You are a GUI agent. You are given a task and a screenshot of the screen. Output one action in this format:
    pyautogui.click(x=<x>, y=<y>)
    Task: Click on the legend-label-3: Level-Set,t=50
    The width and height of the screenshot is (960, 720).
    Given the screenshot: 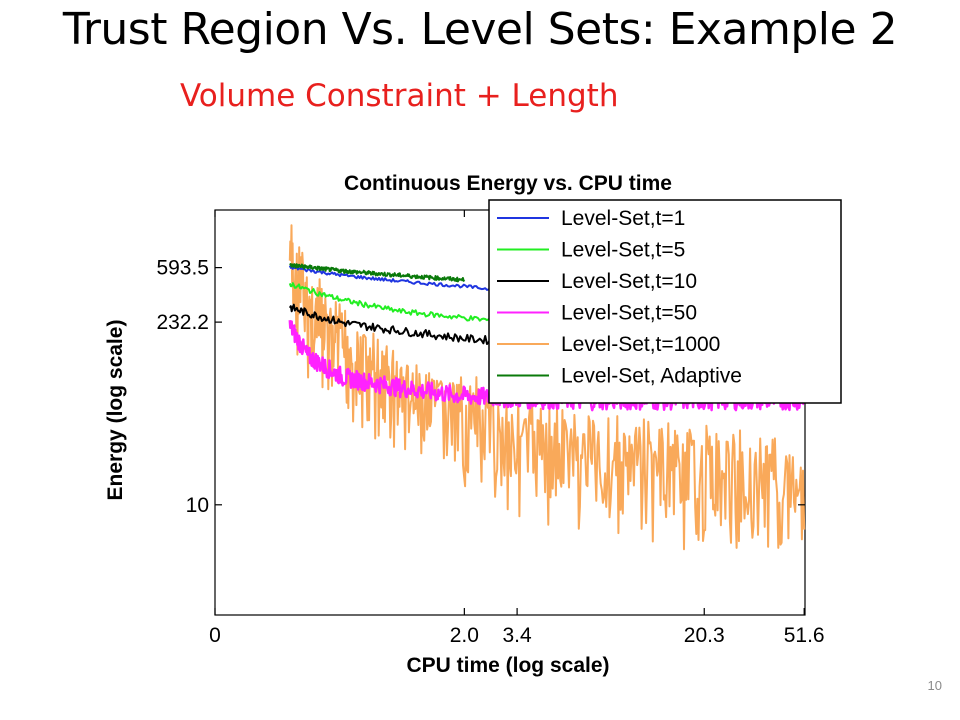 What is the action you would take?
    pyautogui.click(x=629, y=313)
    